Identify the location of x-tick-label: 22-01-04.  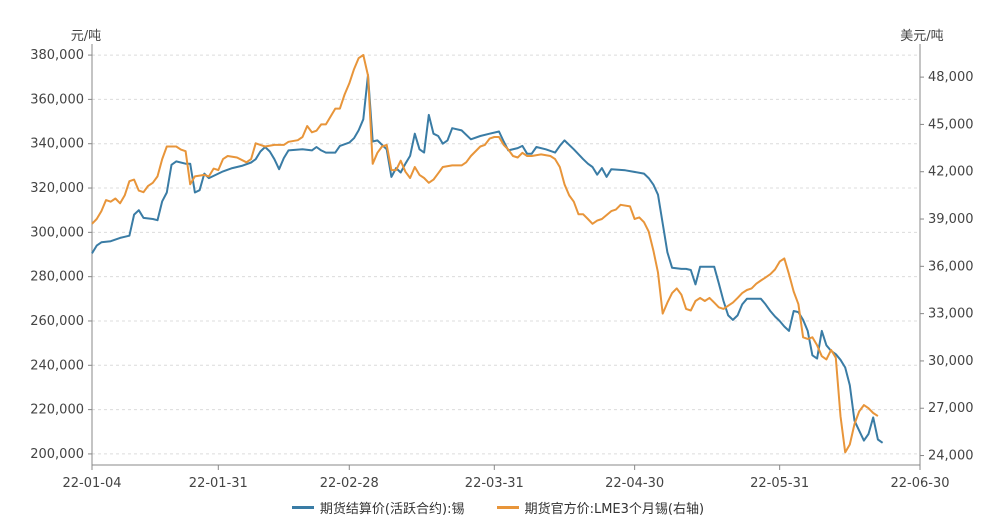
(91, 483).